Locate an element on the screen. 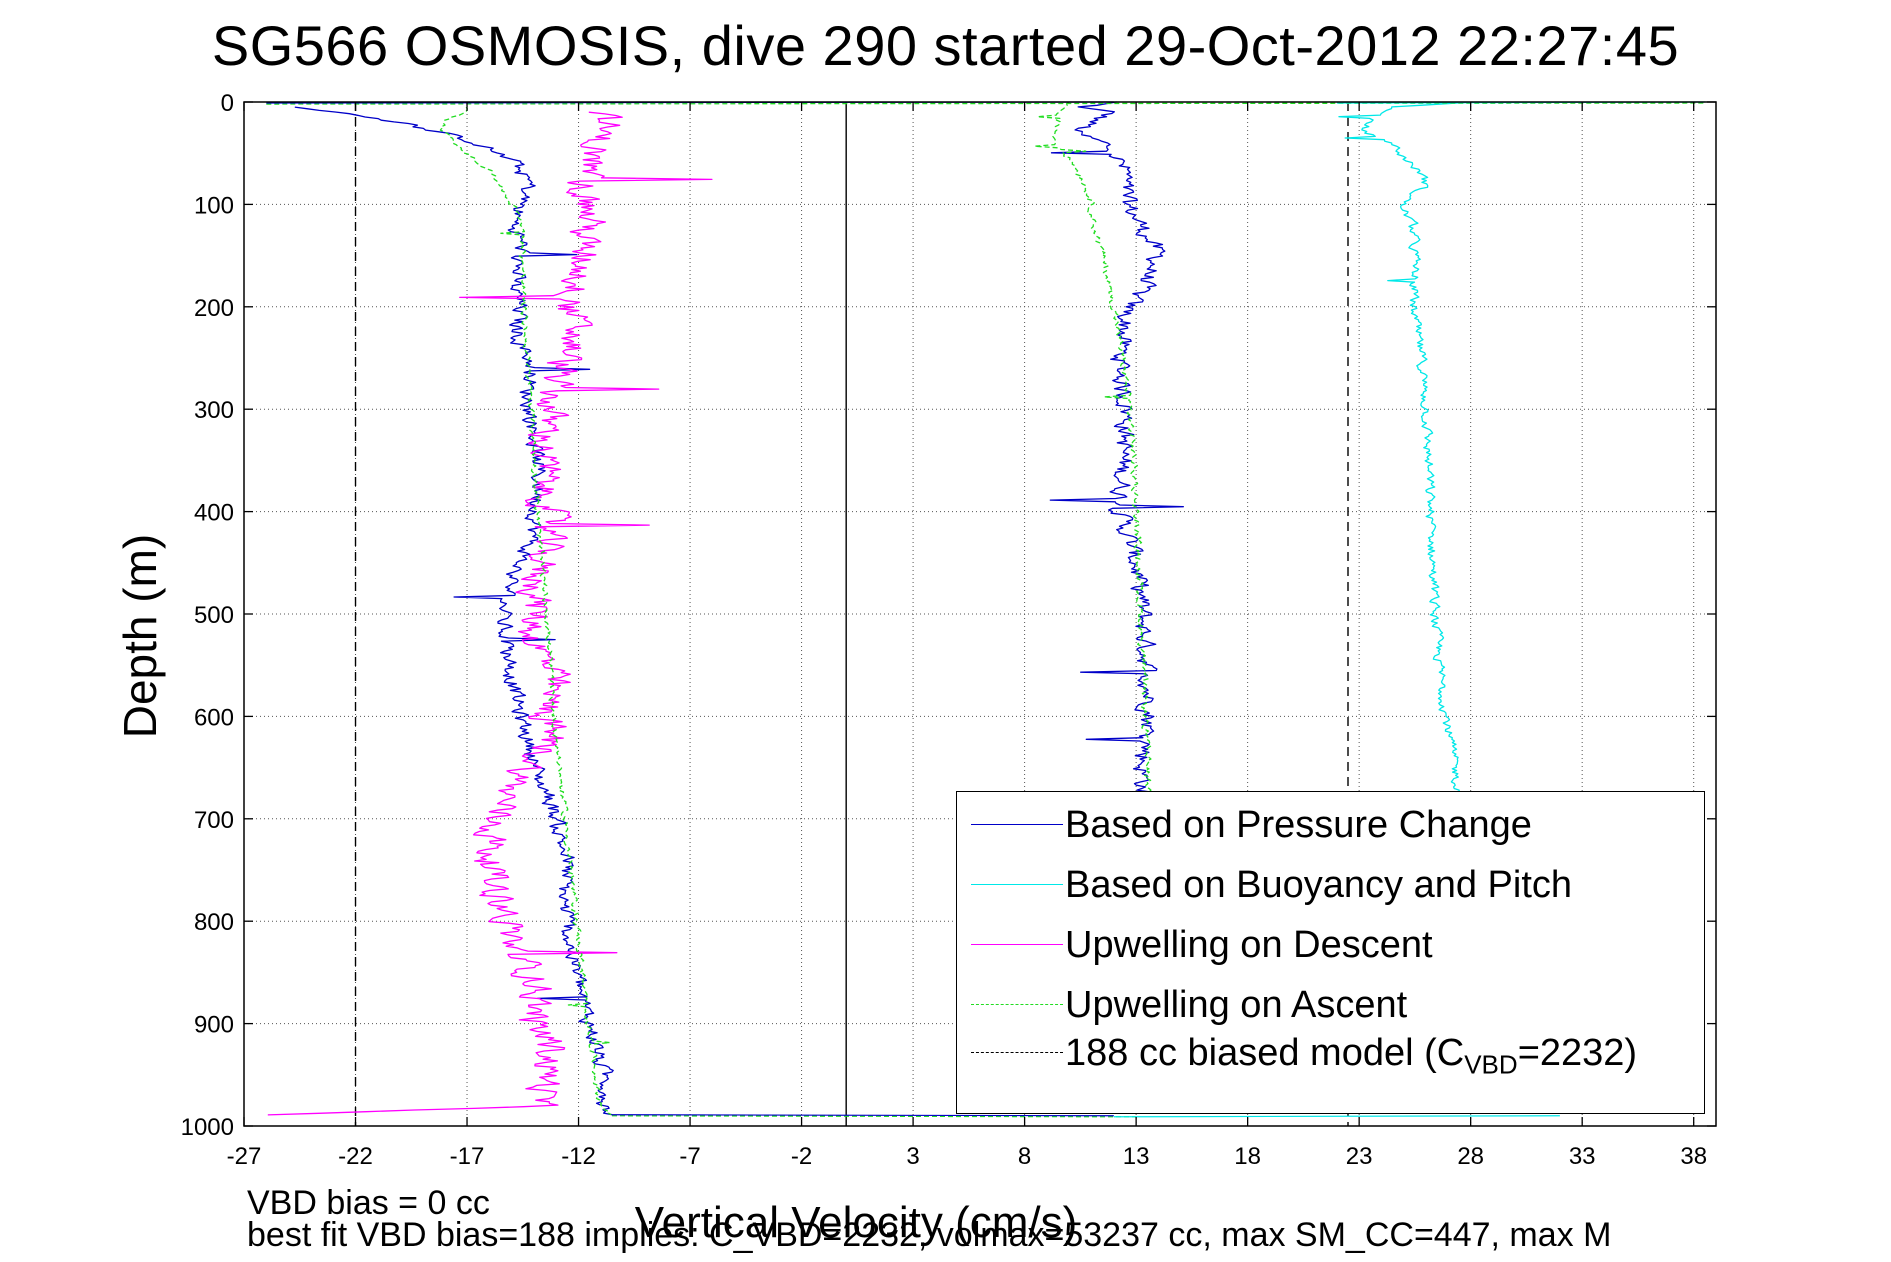 Image resolution: width=1891 pixels, height=1262 pixels. legend-label: 188 cc biased model (CVBD=2232) is located at coordinates (1351, 1059).